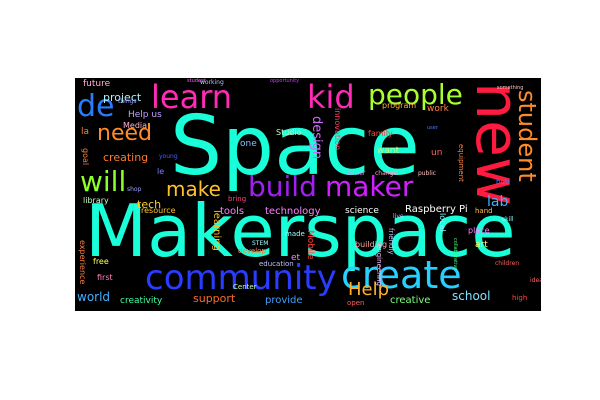 This screenshot has width=600, height=400. Describe the element at coordinates (527, 136) in the screenshot. I see `word-student: student` at that location.